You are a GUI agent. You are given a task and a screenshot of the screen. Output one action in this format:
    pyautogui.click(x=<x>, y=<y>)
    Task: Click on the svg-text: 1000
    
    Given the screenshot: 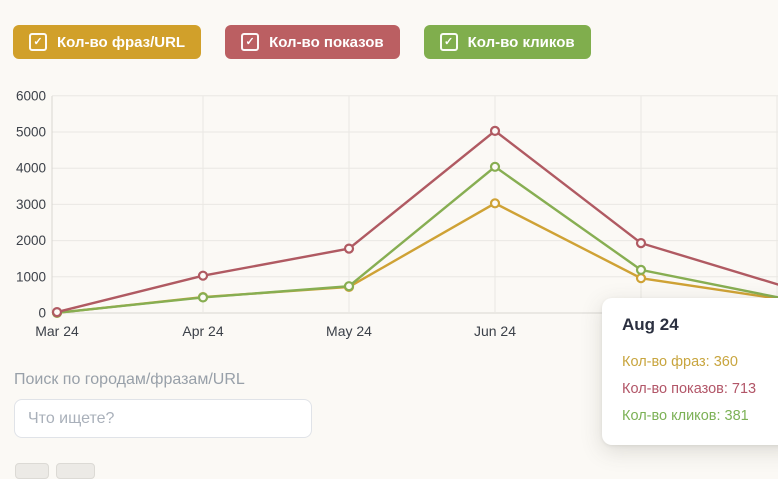 What is the action you would take?
    pyautogui.click(x=31, y=276)
    